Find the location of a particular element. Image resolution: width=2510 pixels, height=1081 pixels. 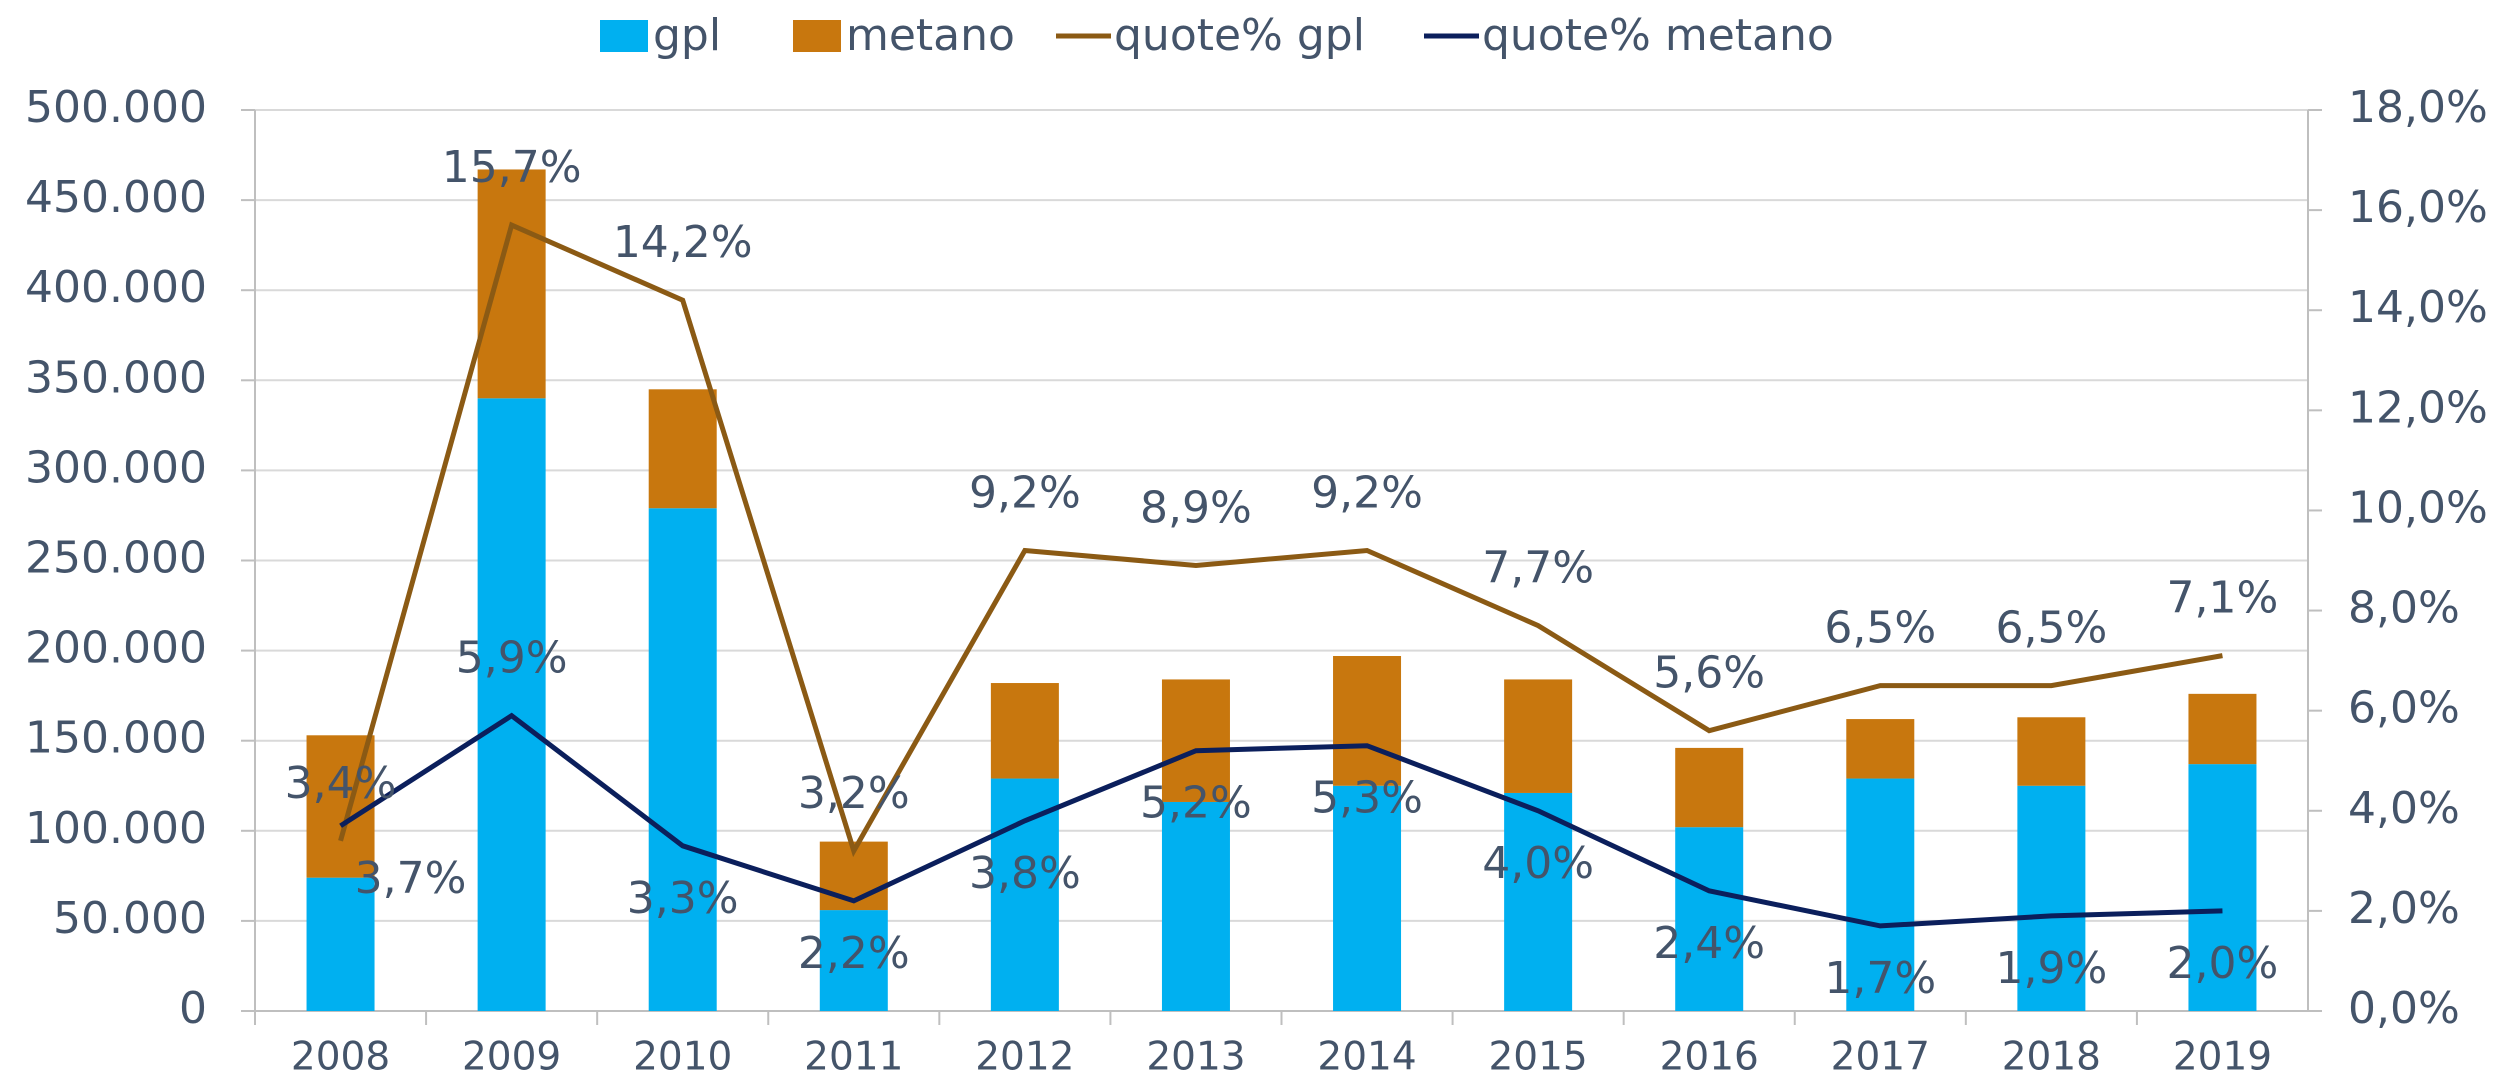

data-label: 3,8% is located at coordinates (1025, 873).